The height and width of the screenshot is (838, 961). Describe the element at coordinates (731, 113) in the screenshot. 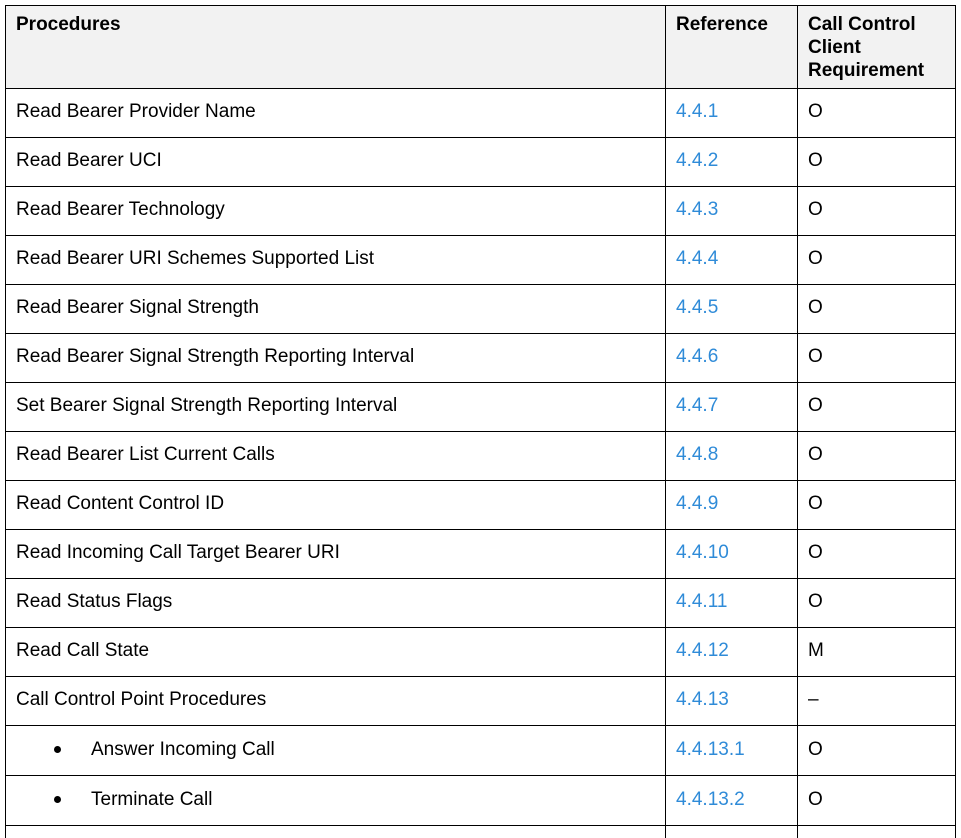

I see `reference-link: 4.4.1` at that location.